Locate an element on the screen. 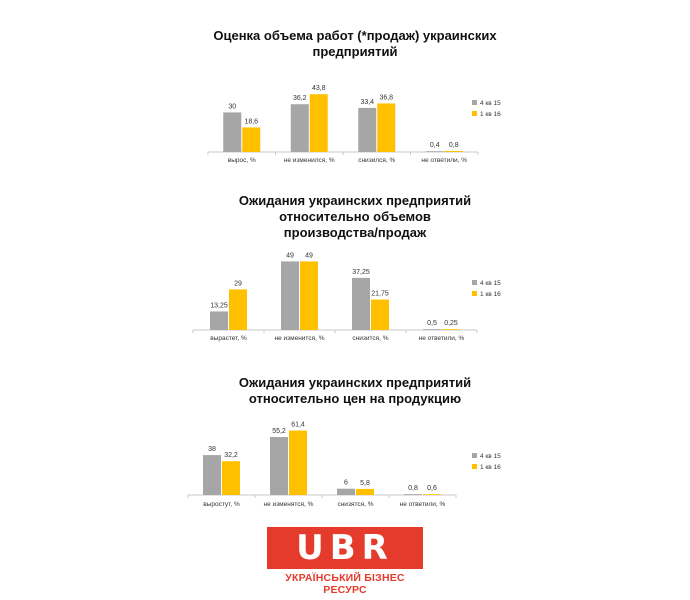 This screenshot has height=600, width=690. chart-2-title-line-2: относительно объемов is located at coordinates (355, 216).